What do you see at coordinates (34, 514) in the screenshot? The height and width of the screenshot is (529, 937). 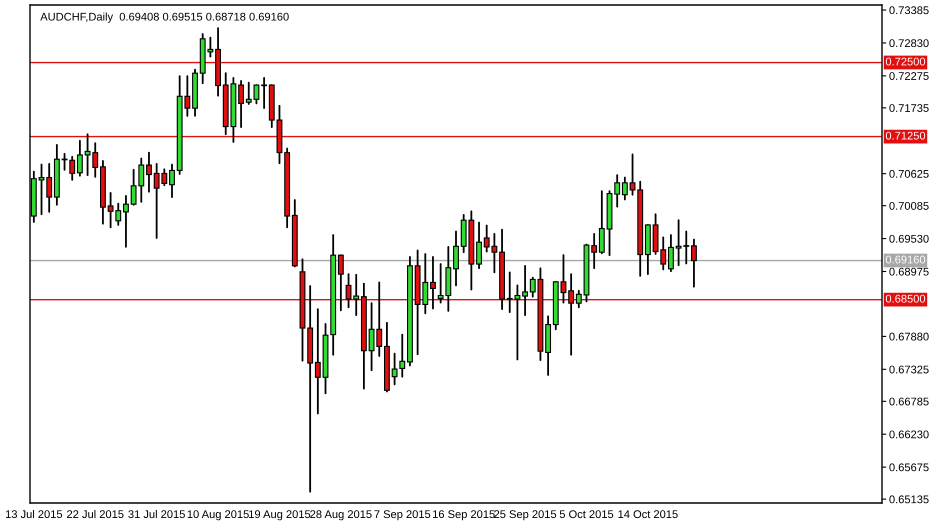 I see `x-tick-label: 13 Jul 2015` at bounding box center [34, 514].